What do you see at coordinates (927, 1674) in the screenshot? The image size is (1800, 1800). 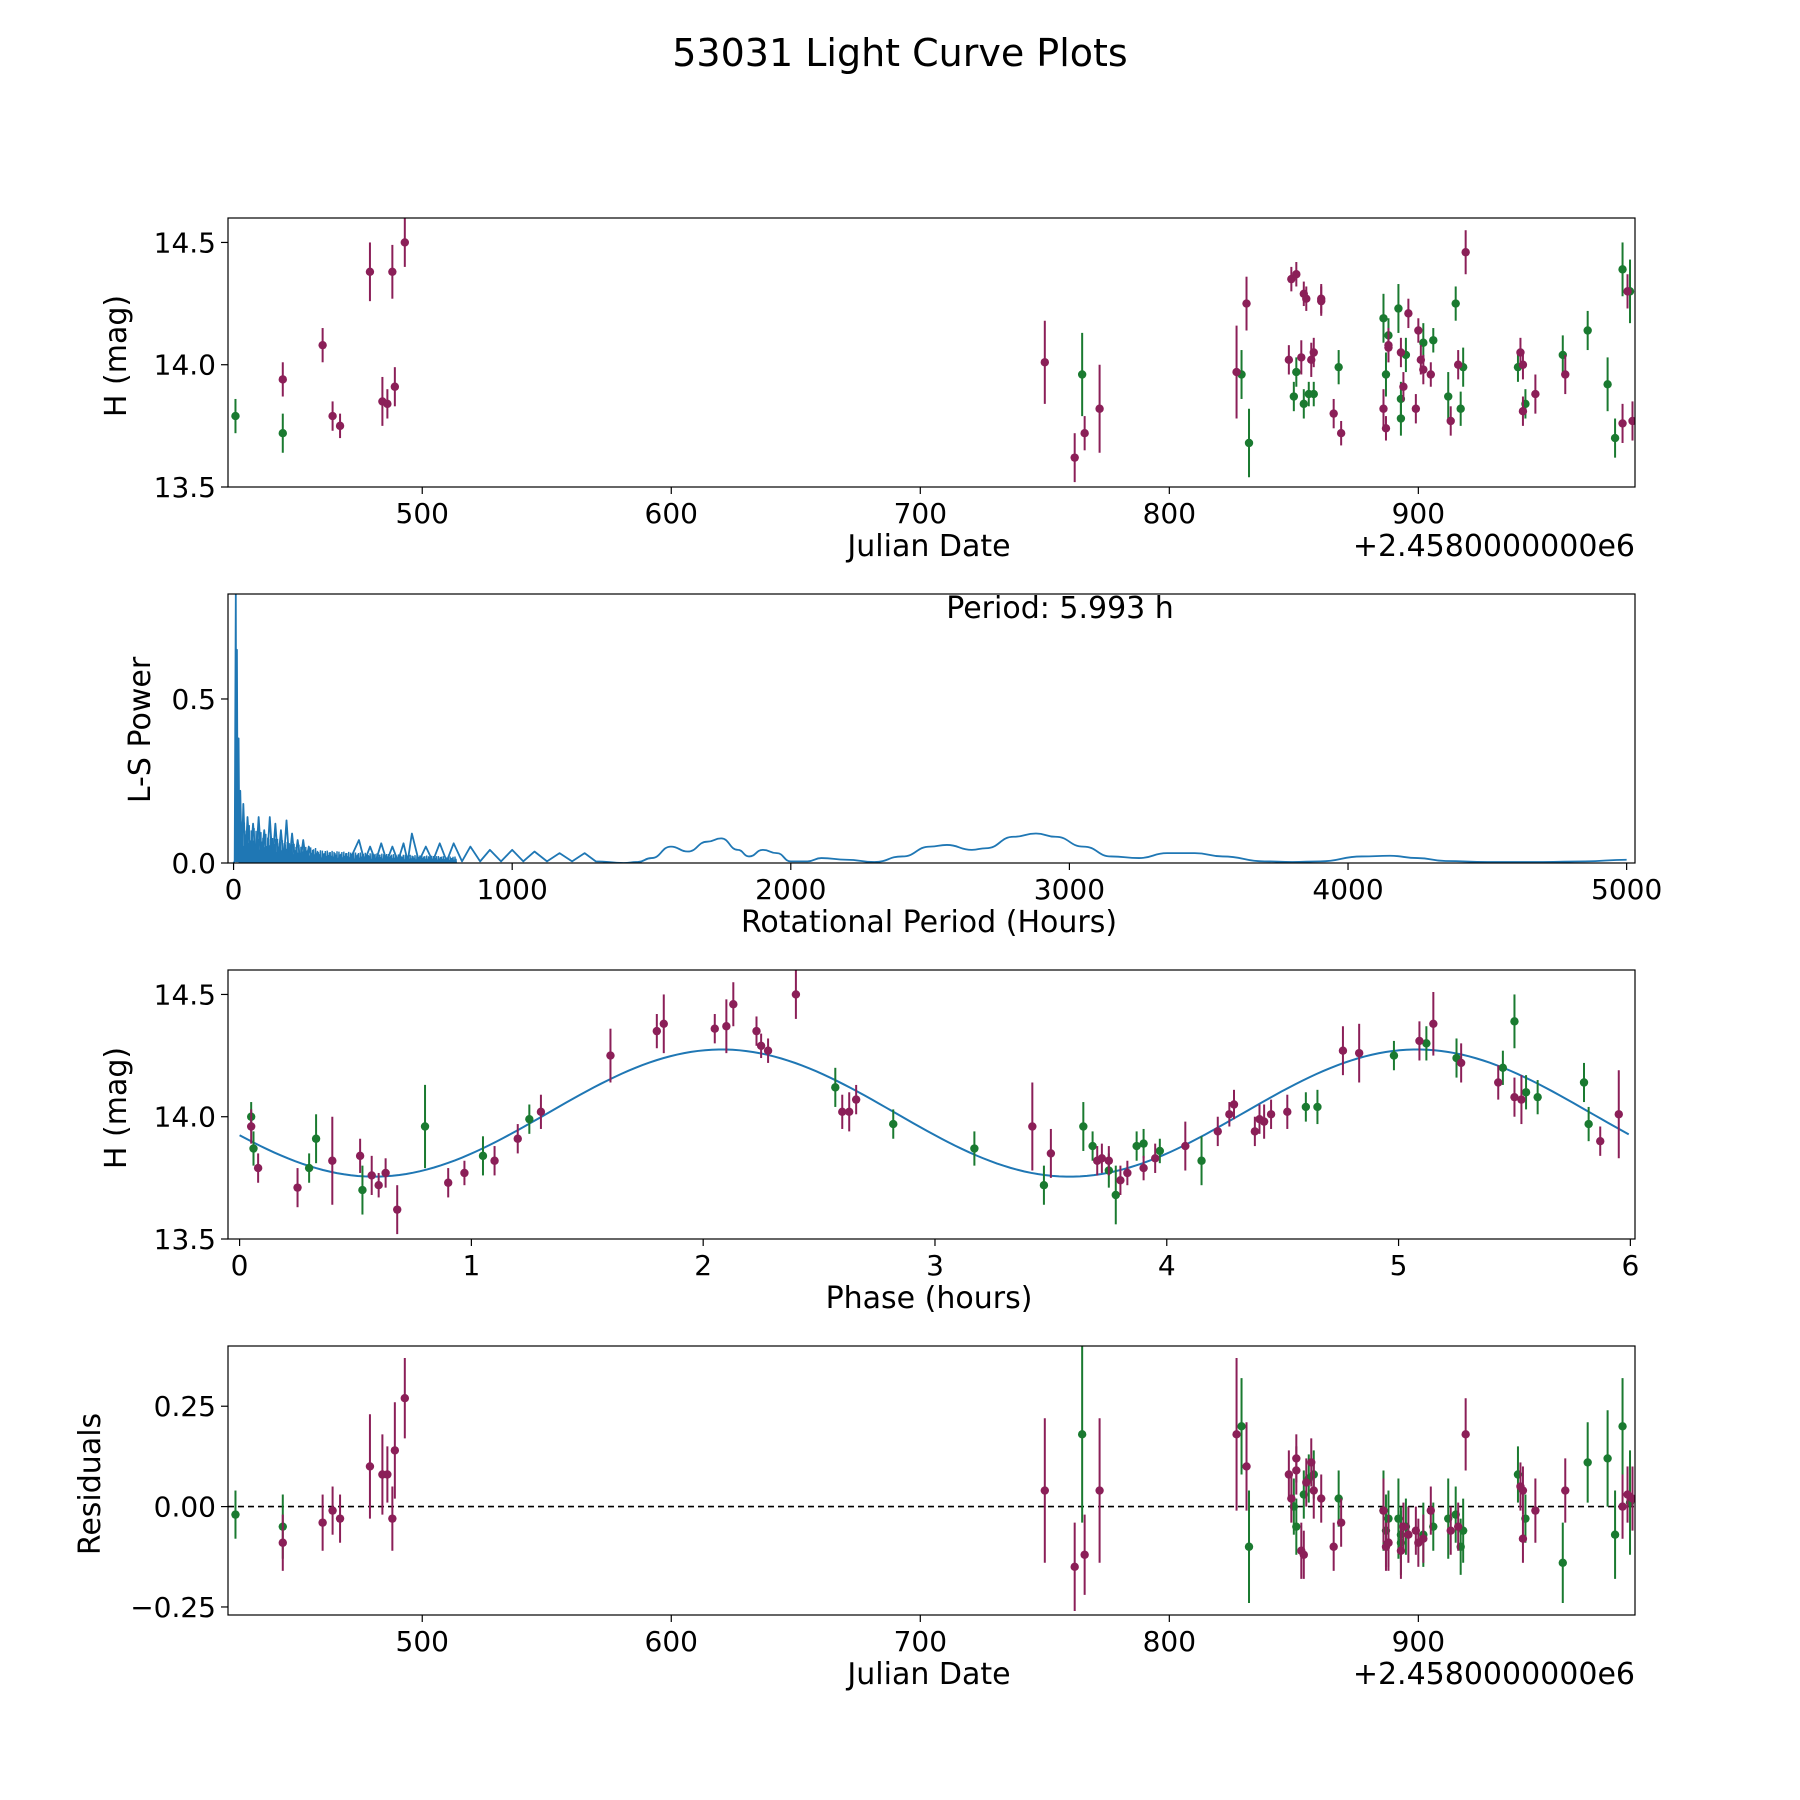 I see `residuals-xlabel: Julian Date` at bounding box center [927, 1674].